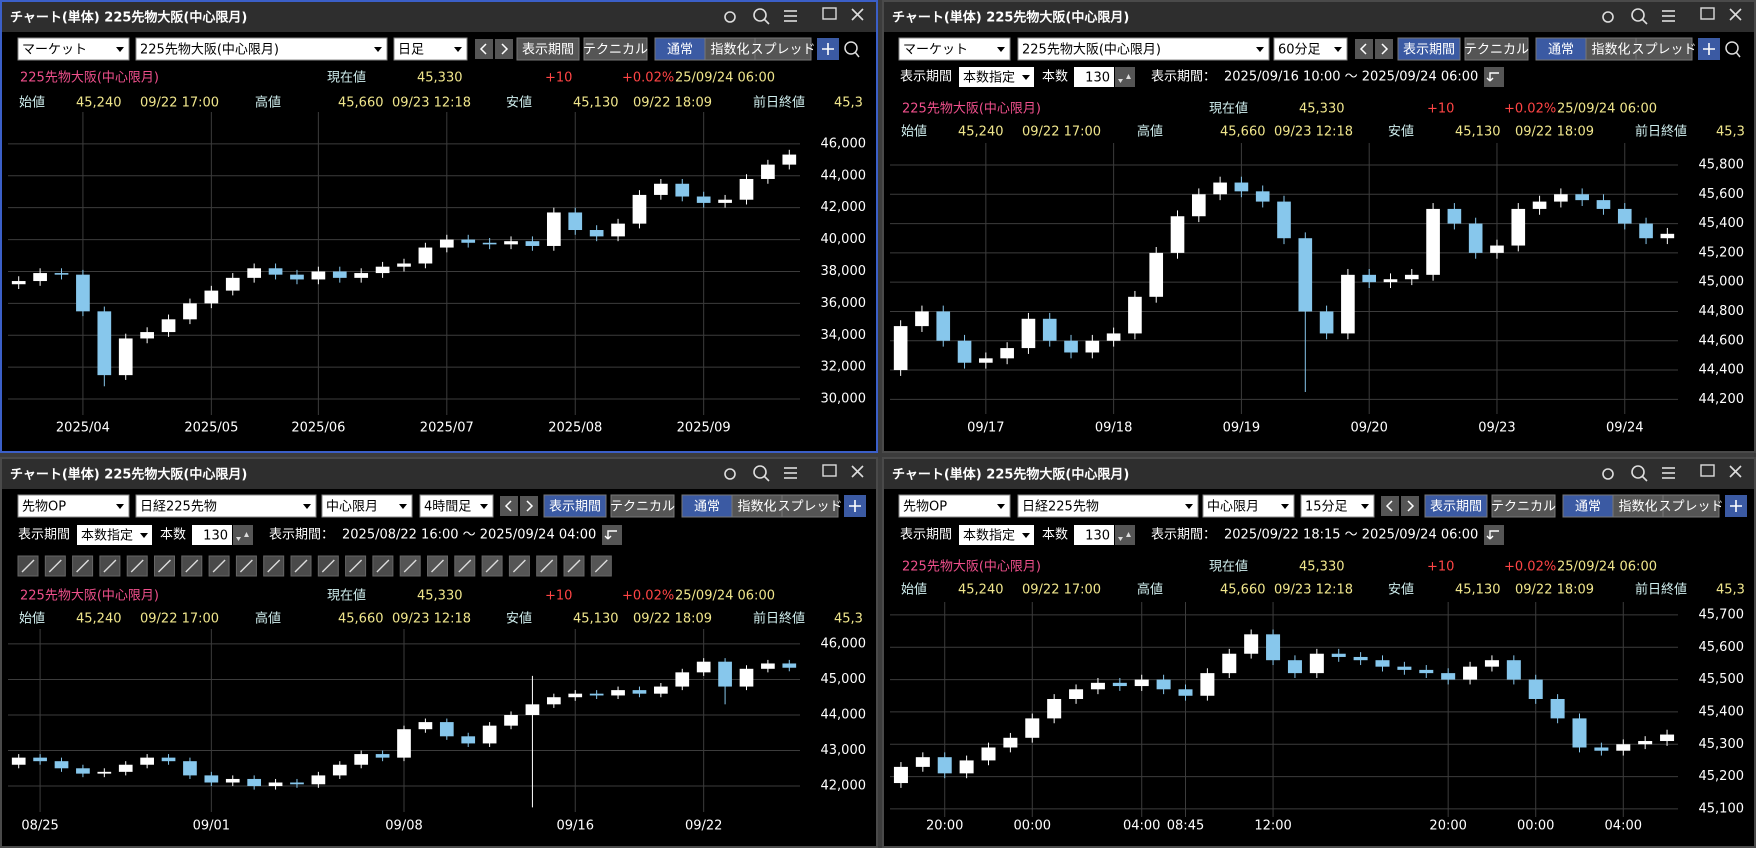  What do you see at coordinates (844, 367) in the screenshot?
I see `y-tick-label: 32,000` at bounding box center [844, 367].